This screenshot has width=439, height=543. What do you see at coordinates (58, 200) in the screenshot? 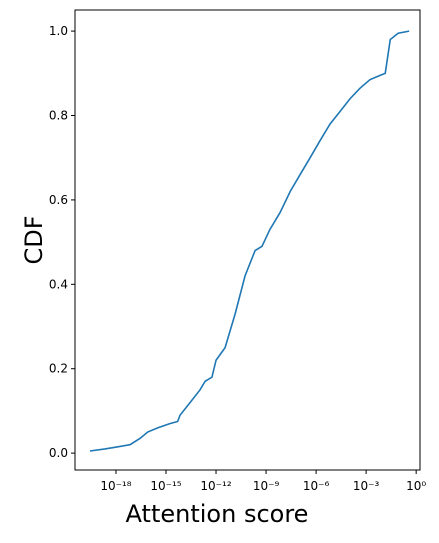
I see `y-tick-label: 0.6` at bounding box center [58, 200].